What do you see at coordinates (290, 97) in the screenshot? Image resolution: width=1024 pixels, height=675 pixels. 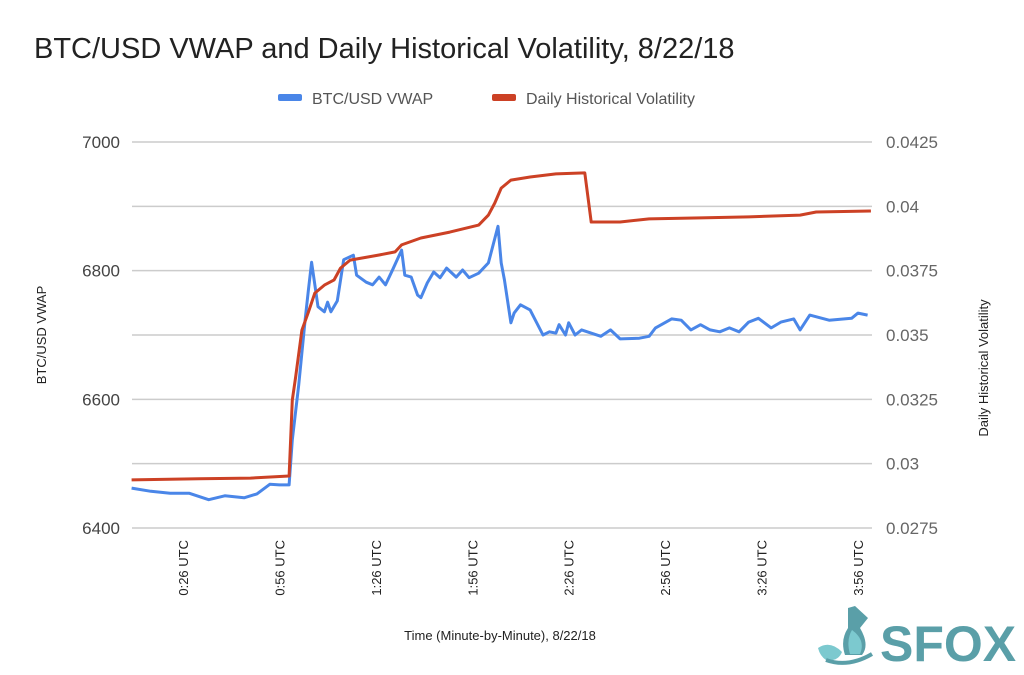 I see `legend-swatch-vwap` at bounding box center [290, 97].